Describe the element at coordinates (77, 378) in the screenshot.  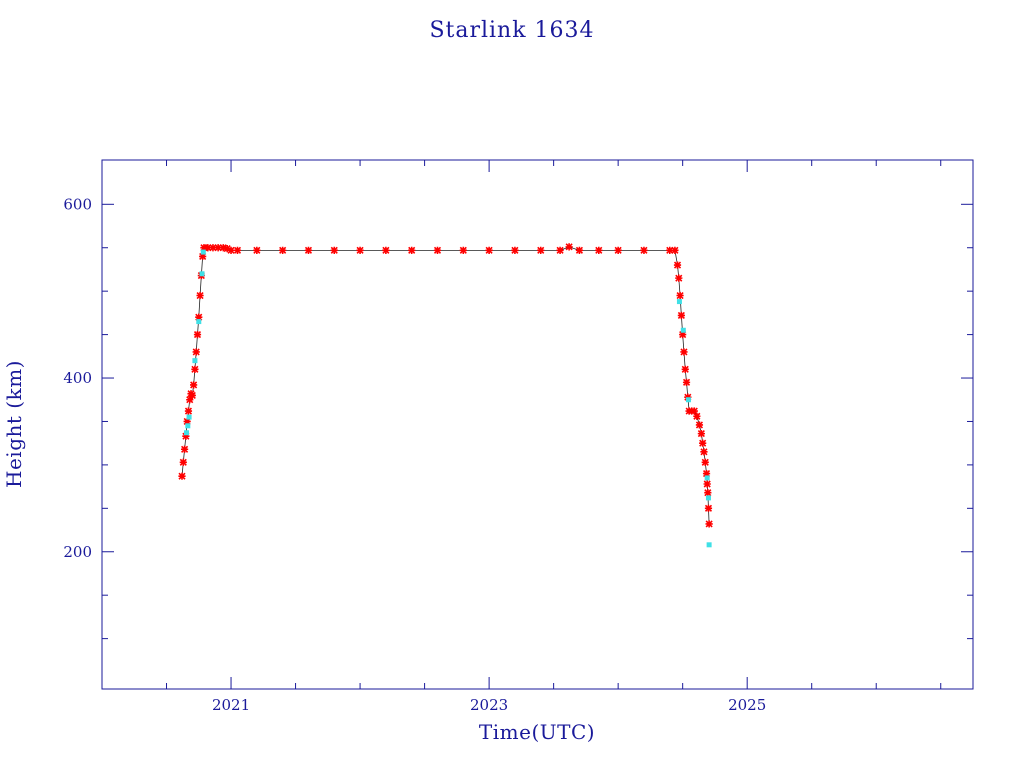
I see `y-tick-label: 400` at that location.